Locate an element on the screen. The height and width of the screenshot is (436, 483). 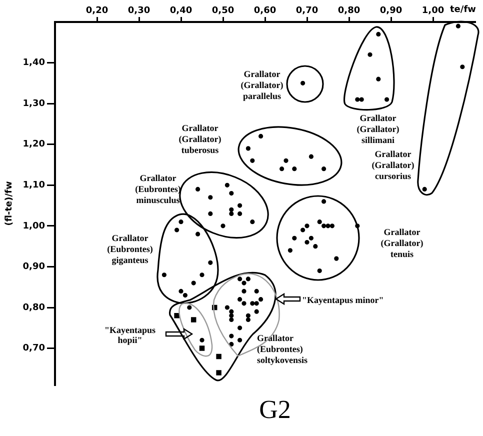
x-axis-title: te/fw is located at coordinates (463, 9).